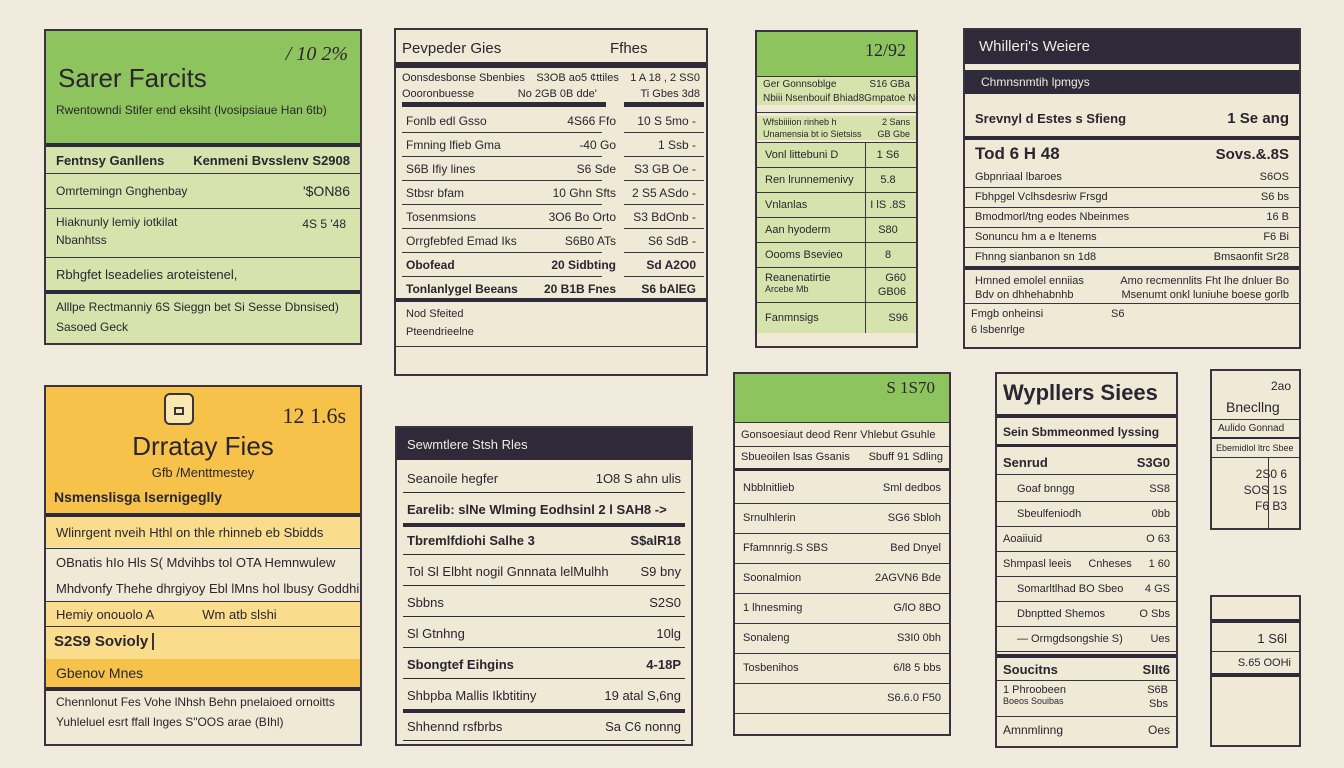  What do you see at coordinates (666, 121) in the screenshot?
I see `label-text: 10 S 5mo -` at bounding box center [666, 121].